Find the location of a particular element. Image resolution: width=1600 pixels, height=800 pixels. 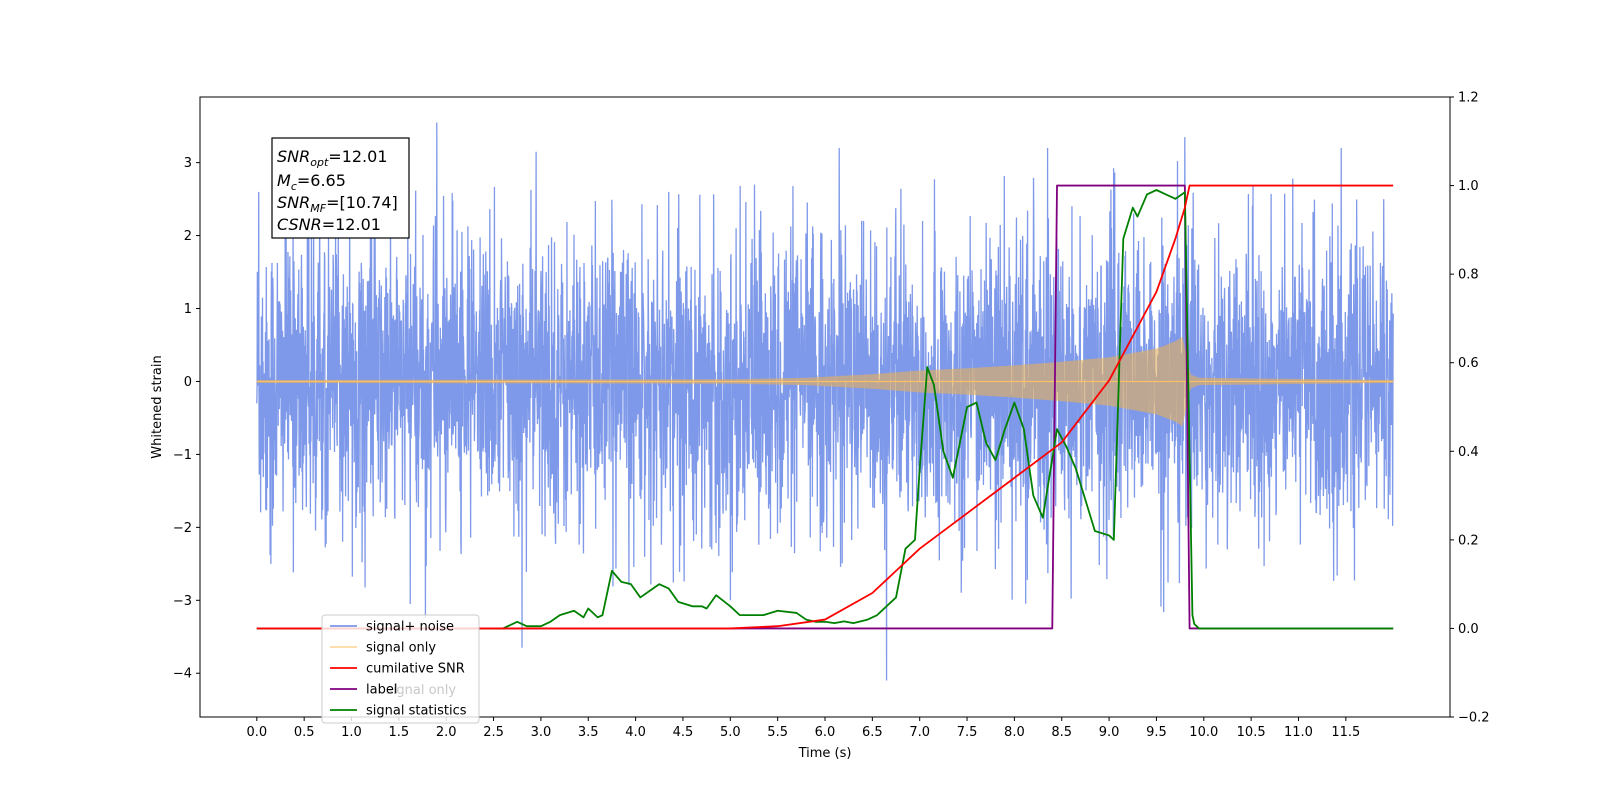

x-tick-label: 1.5 is located at coordinates (399, 732).